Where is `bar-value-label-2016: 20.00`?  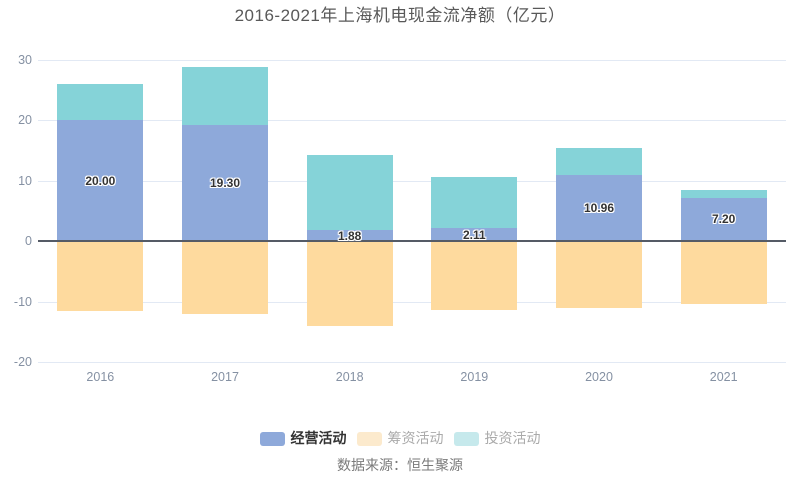 bar-value-label-2016: 20.00 is located at coordinates (100, 180).